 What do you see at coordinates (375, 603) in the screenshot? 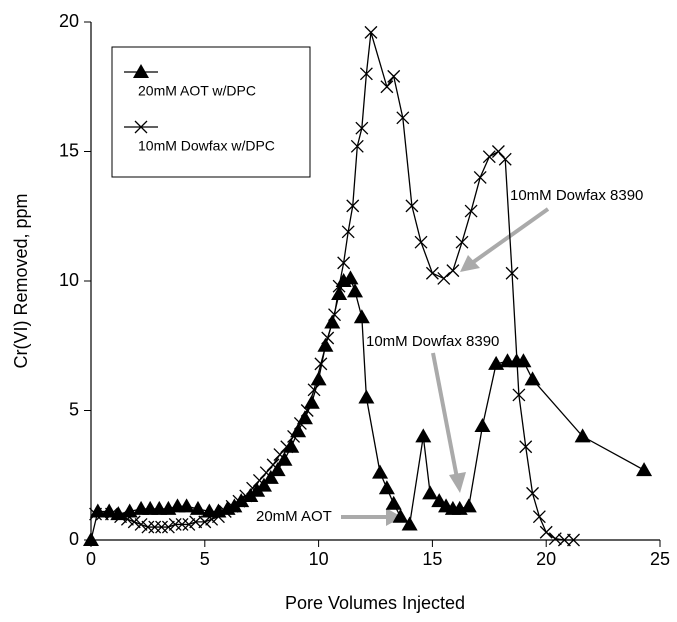
I see `x-axis-label: Pore Volumes Injected` at bounding box center [375, 603].